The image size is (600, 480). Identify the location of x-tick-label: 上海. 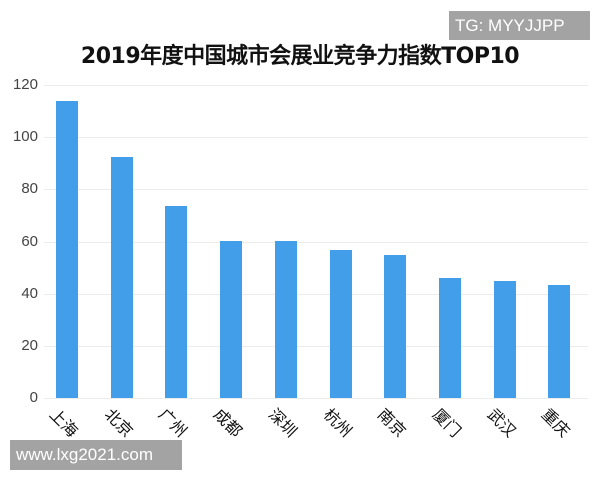
(63, 422).